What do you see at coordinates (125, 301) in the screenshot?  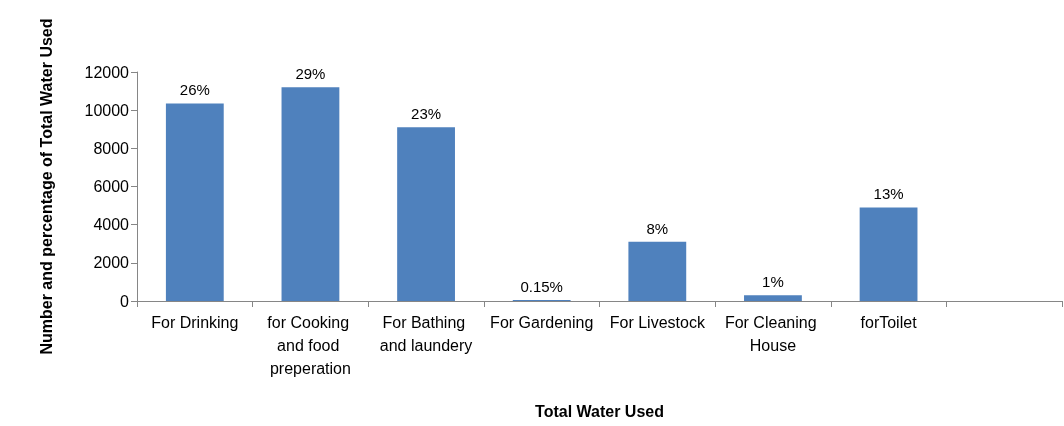 I see `y-tick-label: 0` at bounding box center [125, 301].